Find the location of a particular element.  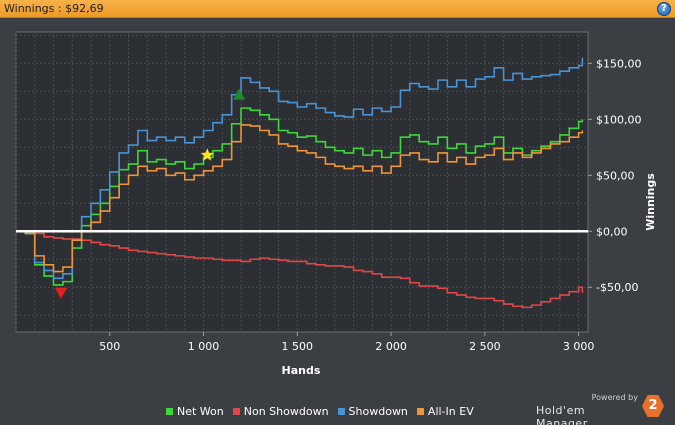

y-axis-ticks: $150,00 $100,00 $50,00 $0,00 -$50,00 is located at coordinates (615, 175).